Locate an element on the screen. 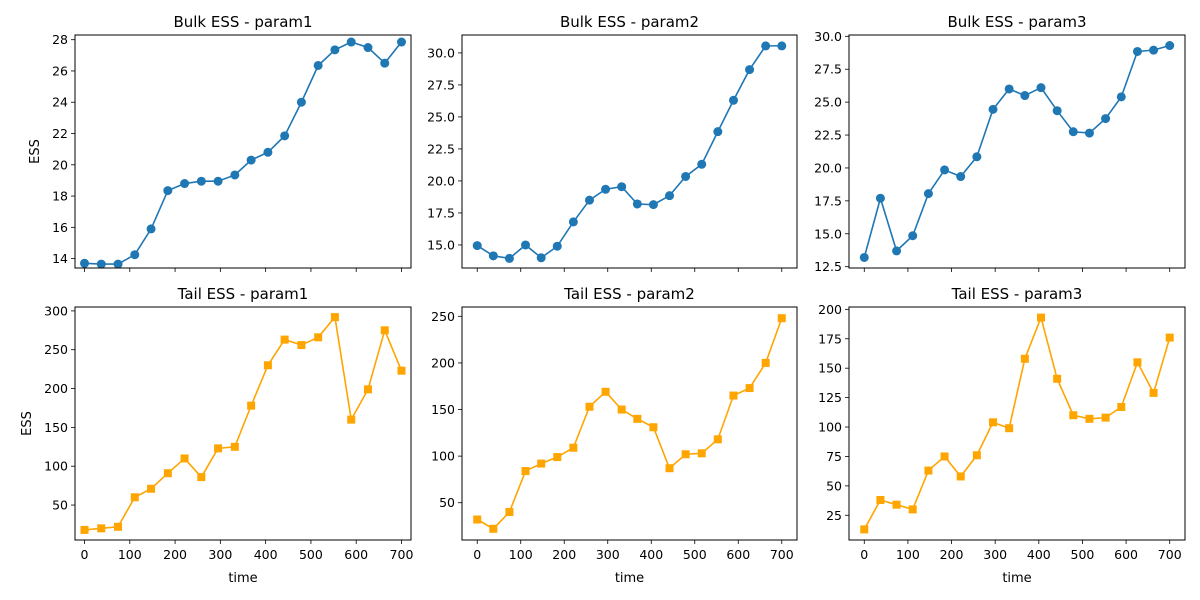 This screenshot has height=600, width=1200. y-tick-label: 17.5 is located at coordinates (828, 200).